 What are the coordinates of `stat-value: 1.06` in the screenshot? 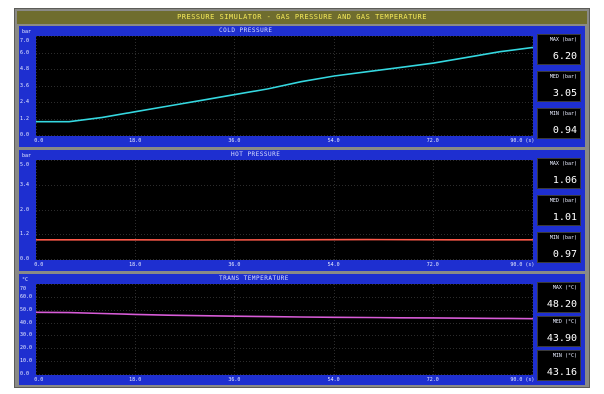 It's located at (564, 180).